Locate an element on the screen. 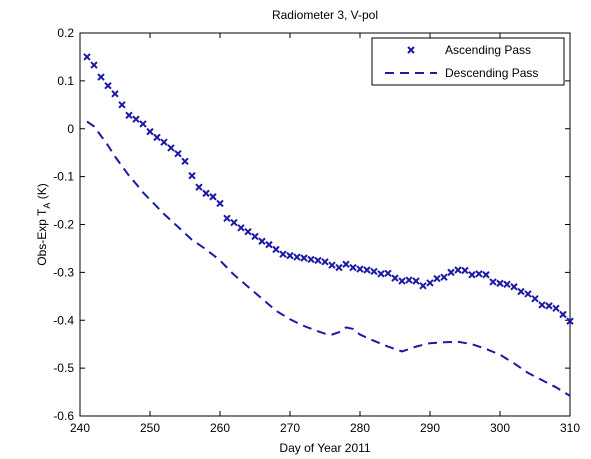  y-tick-label: -0.1 is located at coordinates (63, 177).